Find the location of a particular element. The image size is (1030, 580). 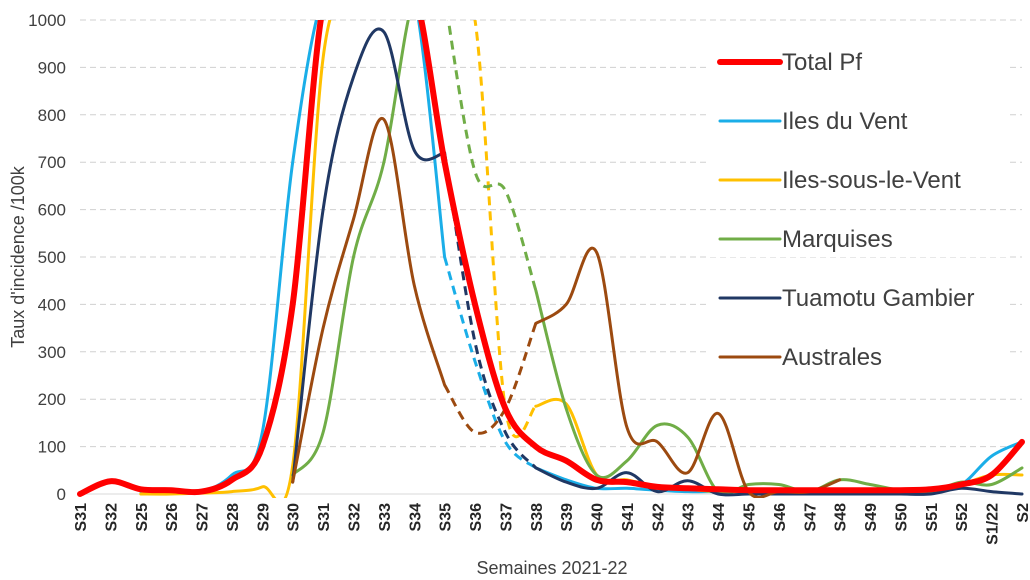

y-tick-label: 100 is located at coordinates (52, 447).